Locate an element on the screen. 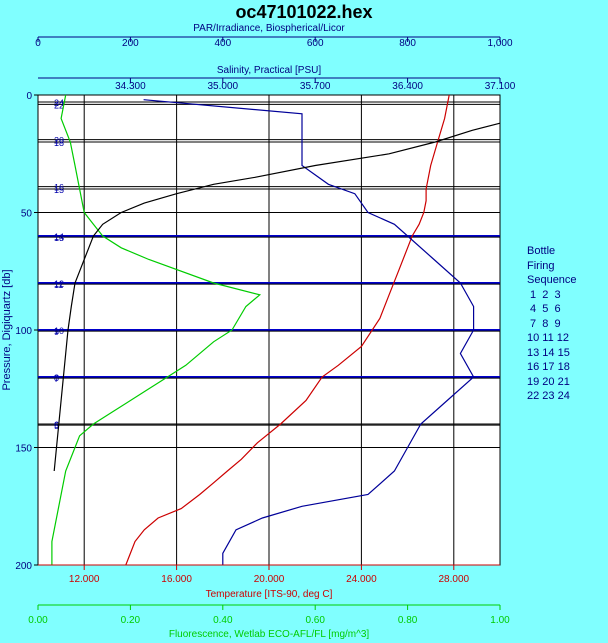 This screenshot has width=608, height=643. bottle-label: 15 is located at coordinates (59, 190).